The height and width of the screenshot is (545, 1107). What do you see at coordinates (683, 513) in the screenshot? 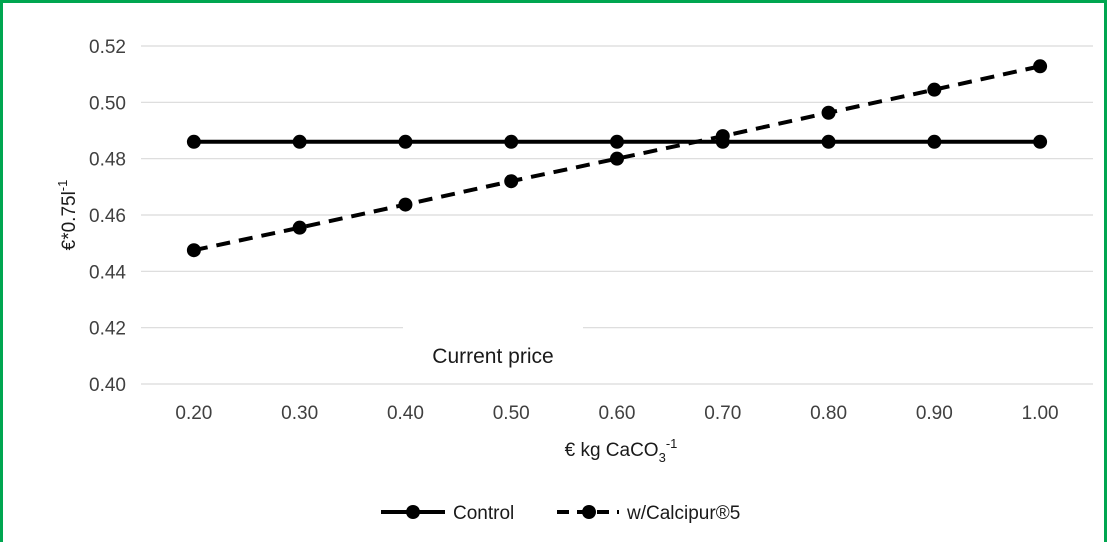
I see `legend-calcipur-label: w/Calcipur®5` at bounding box center [683, 513].